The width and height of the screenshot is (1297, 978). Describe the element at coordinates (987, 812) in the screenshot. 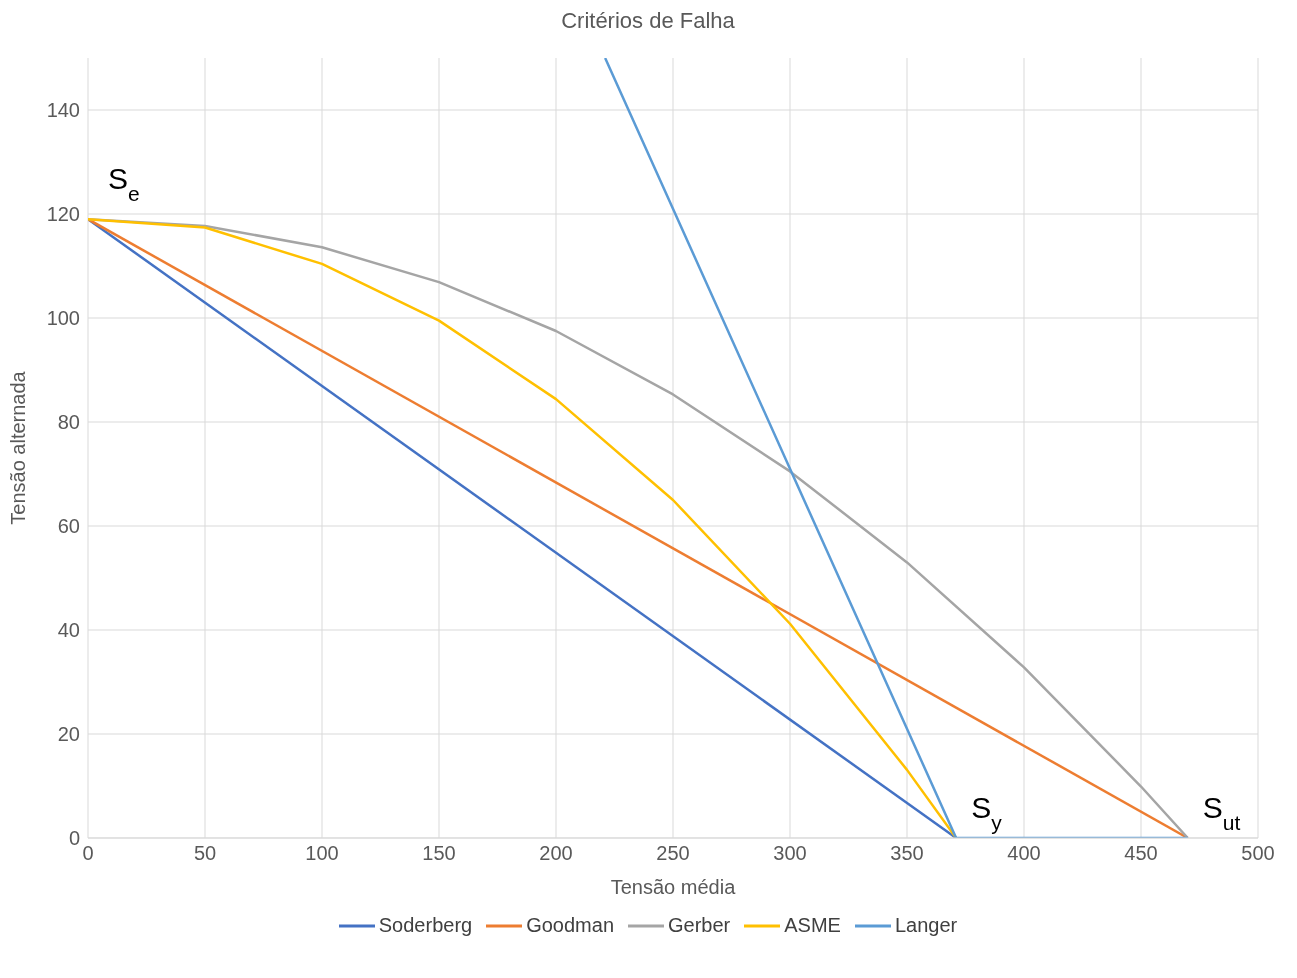

I see `annotation: S$_{y}$` at that location.